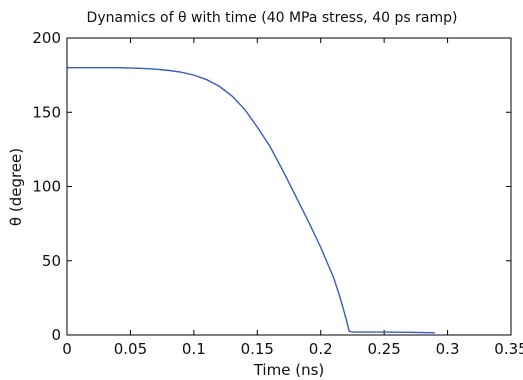  What do you see at coordinates (289, 370) in the screenshot?
I see `x-axis-label: Time (ns)` at bounding box center [289, 370].